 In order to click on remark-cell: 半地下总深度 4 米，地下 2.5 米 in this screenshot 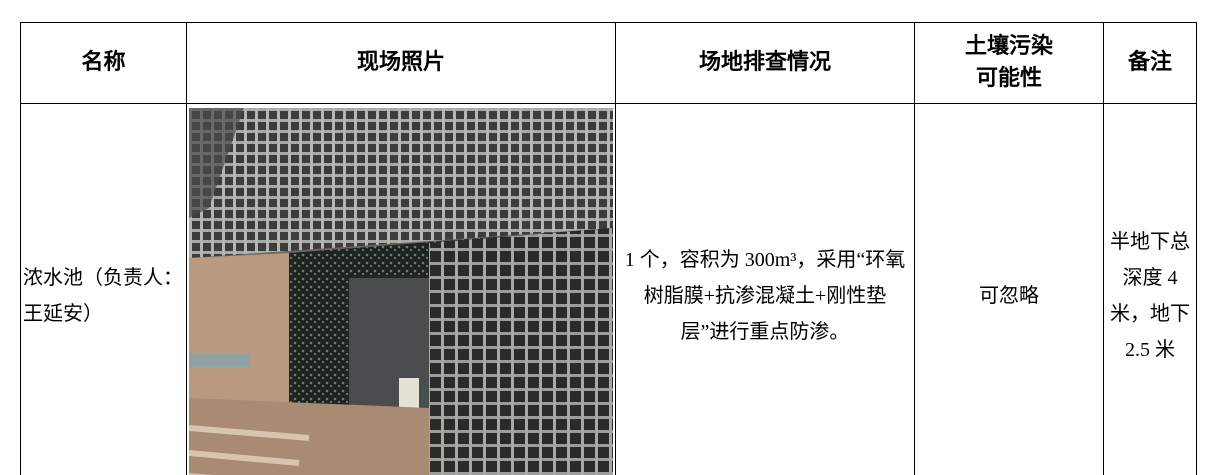, I will do `click(1150, 289)`.